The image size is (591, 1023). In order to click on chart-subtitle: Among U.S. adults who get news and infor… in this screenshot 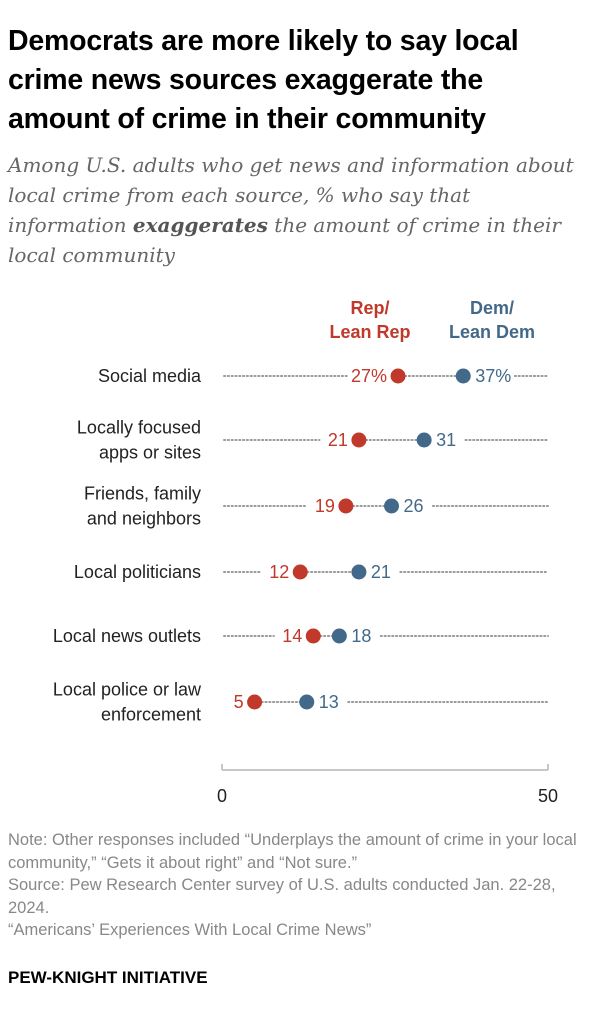, I will do `click(295, 210)`.